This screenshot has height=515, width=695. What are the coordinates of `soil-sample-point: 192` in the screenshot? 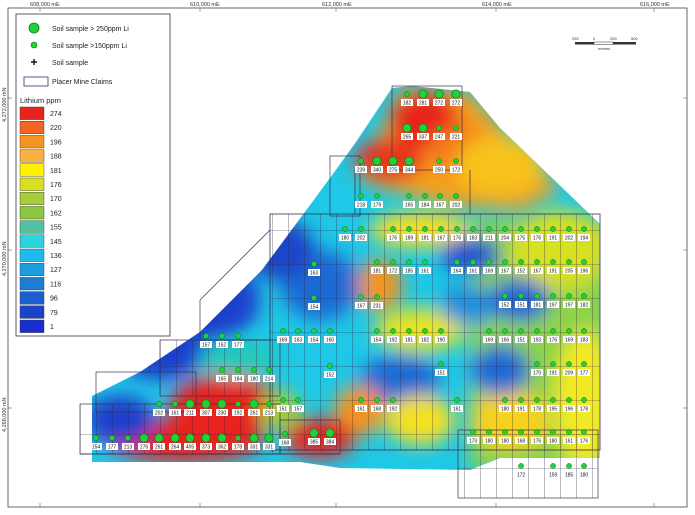 It's located at (238, 409).